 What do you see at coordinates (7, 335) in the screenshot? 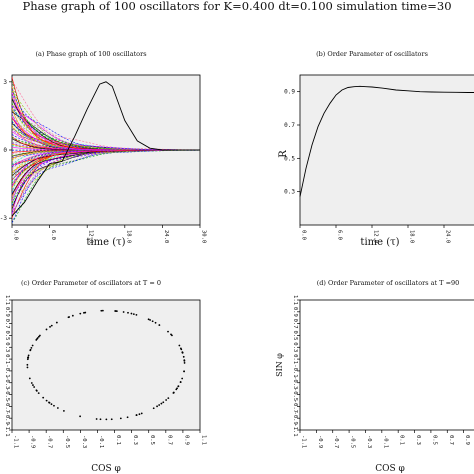
I see `panel-c-ytick-label: 0.5` at bounding box center [7, 335].